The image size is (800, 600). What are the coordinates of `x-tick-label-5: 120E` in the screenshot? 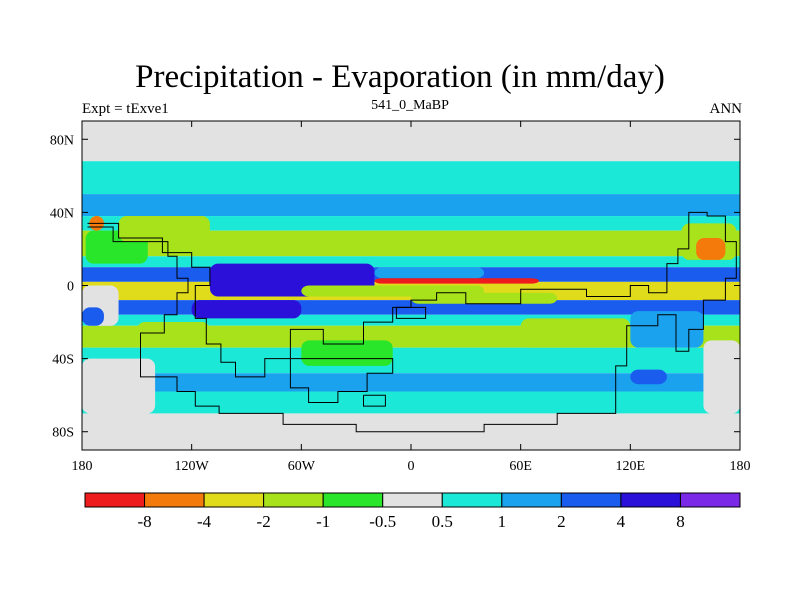 It's located at (631, 466).